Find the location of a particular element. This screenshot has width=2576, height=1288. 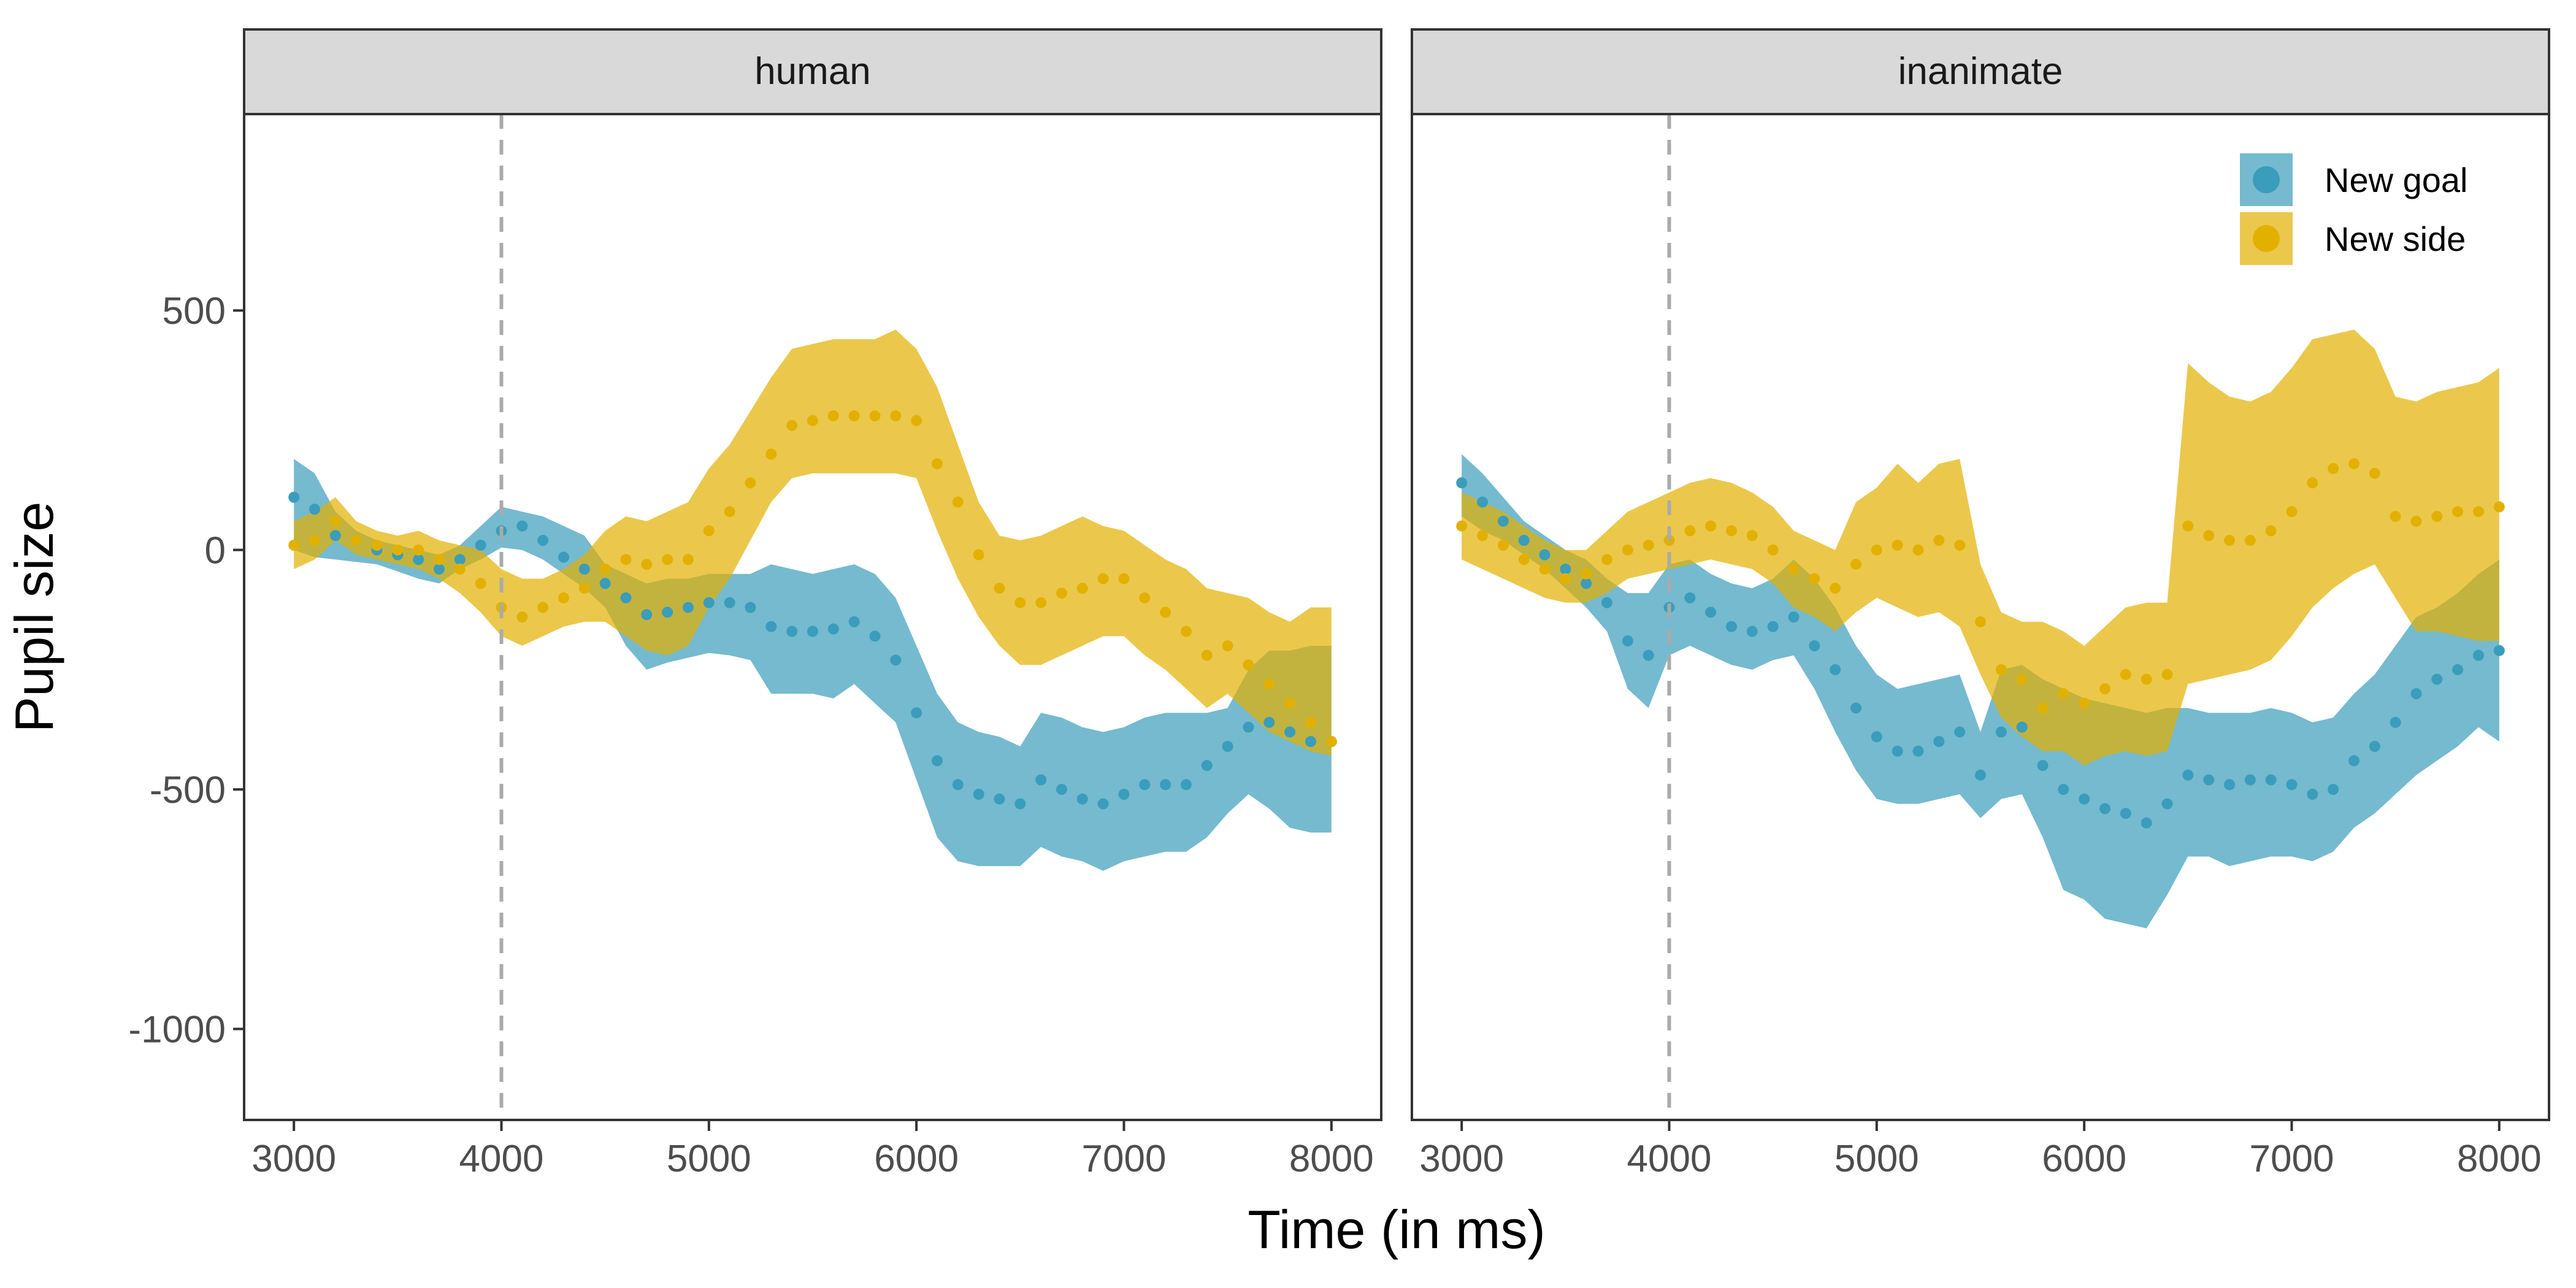

x-tick-label-5000-human: 5000 is located at coordinates (709, 1159).